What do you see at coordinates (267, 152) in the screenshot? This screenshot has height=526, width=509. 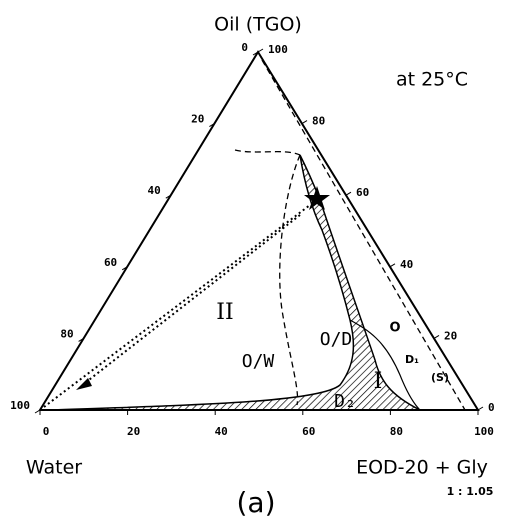 I see `dashed-curve` at bounding box center [267, 152].